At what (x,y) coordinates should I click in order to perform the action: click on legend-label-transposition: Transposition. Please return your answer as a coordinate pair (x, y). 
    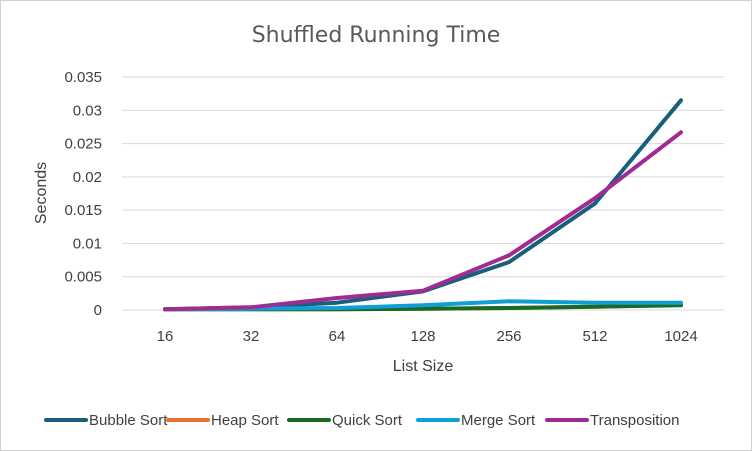
    Looking at the image, I should click on (635, 420).